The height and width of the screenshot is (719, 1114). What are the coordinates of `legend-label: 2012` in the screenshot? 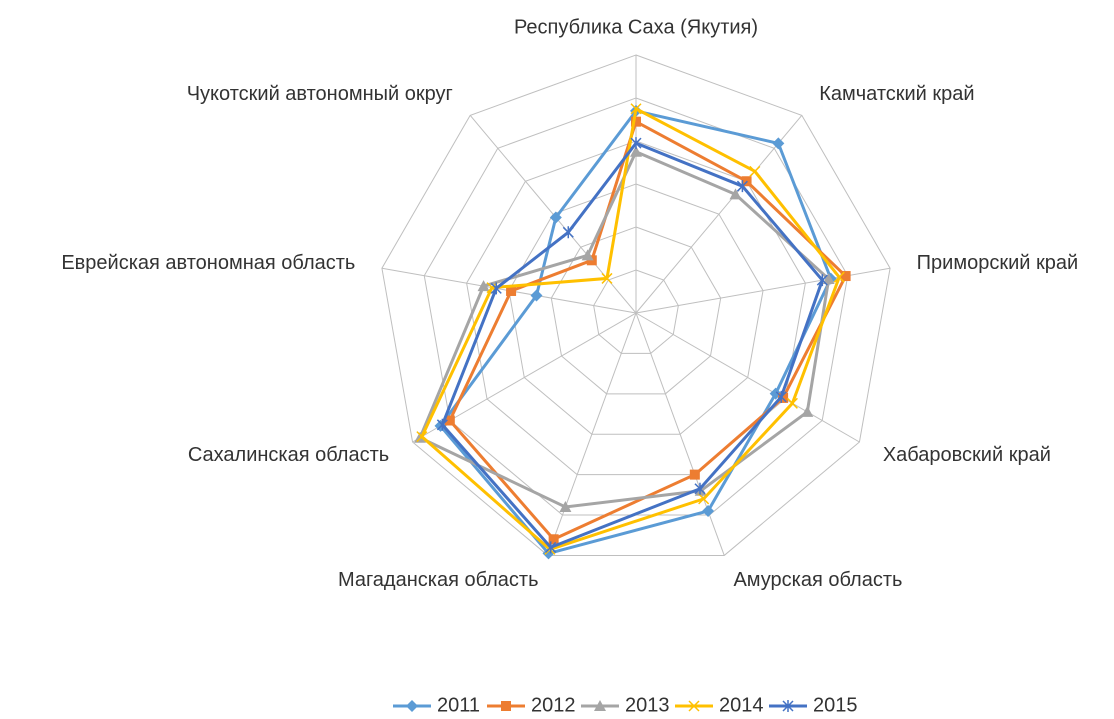 It's located at (553, 705).